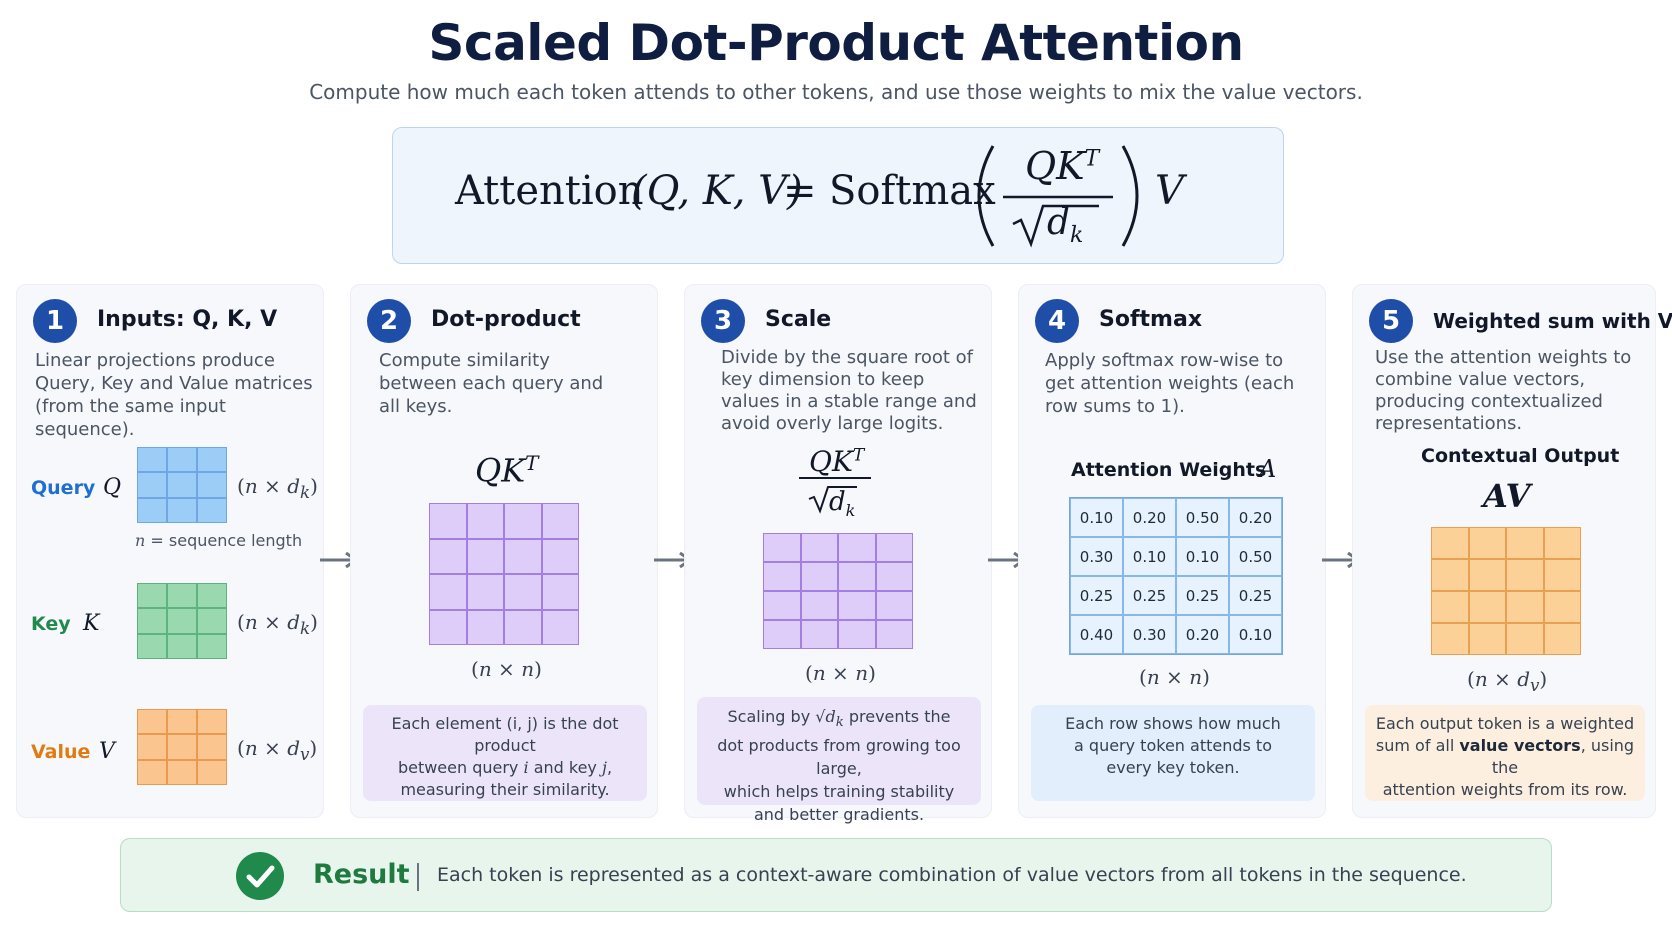 The width and height of the screenshot is (1672, 941). What do you see at coordinates (1065, 225) in the screenshot?
I see `formula-denominator: dk` at bounding box center [1065, 225].